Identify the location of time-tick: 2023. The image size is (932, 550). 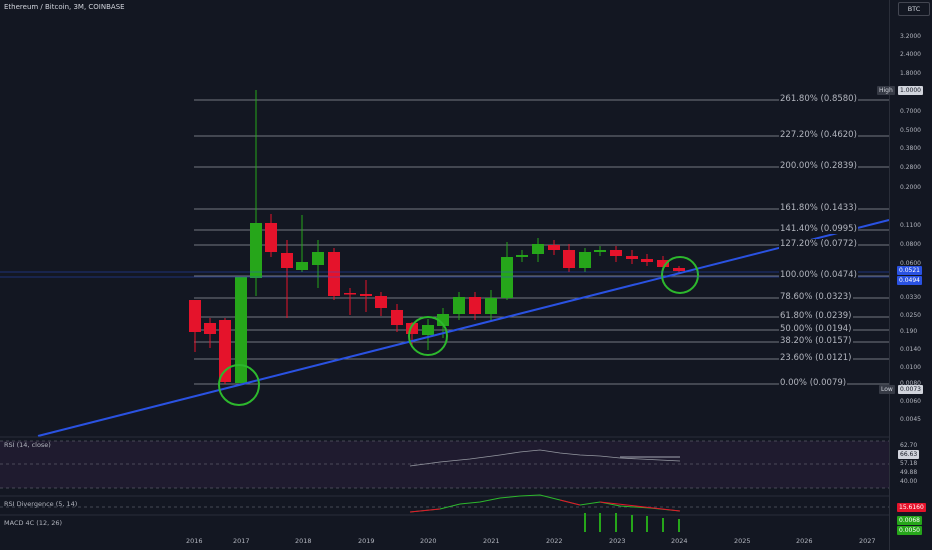
(617, 541).